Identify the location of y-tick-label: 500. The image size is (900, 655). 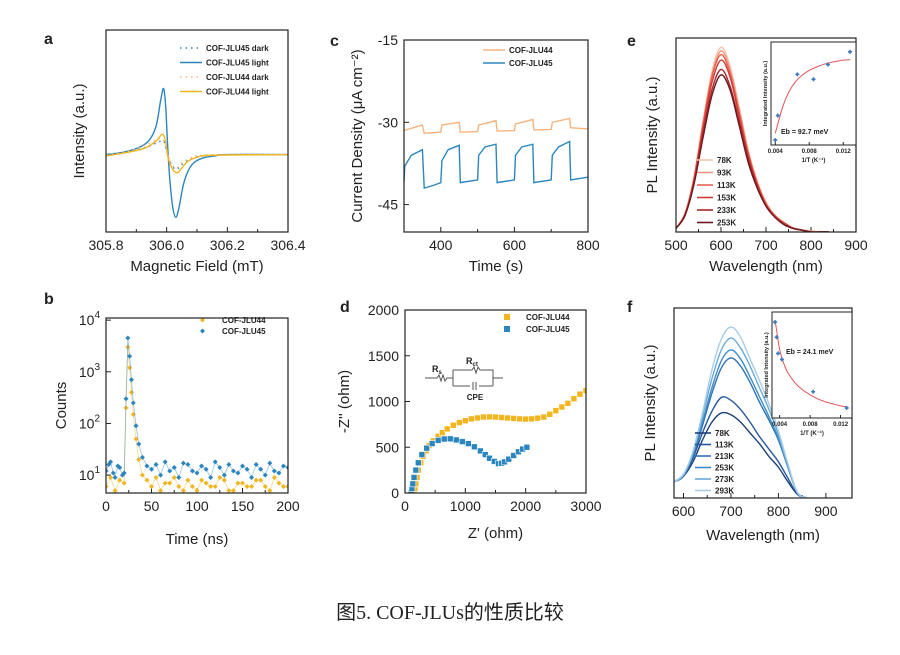
(388, 447).